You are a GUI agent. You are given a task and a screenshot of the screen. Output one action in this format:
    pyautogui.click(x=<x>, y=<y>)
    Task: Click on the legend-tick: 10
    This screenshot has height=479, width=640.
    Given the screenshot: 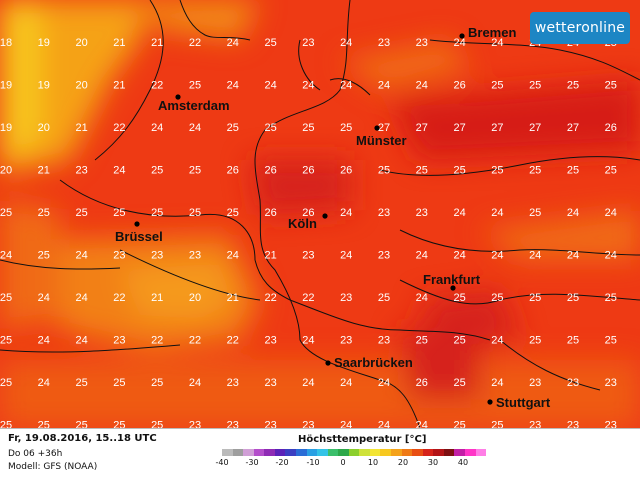 What is the action you would take?
    pyautogui.click(x=373, y=462)
    